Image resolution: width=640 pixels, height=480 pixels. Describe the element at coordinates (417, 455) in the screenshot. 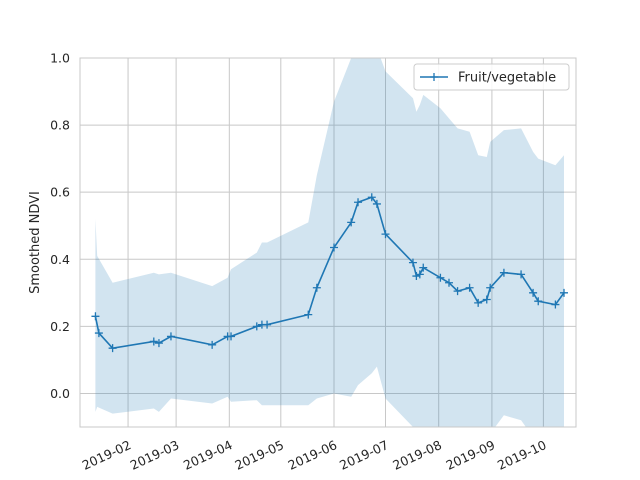

I see `x-tick-label: 2019-08` at that location.